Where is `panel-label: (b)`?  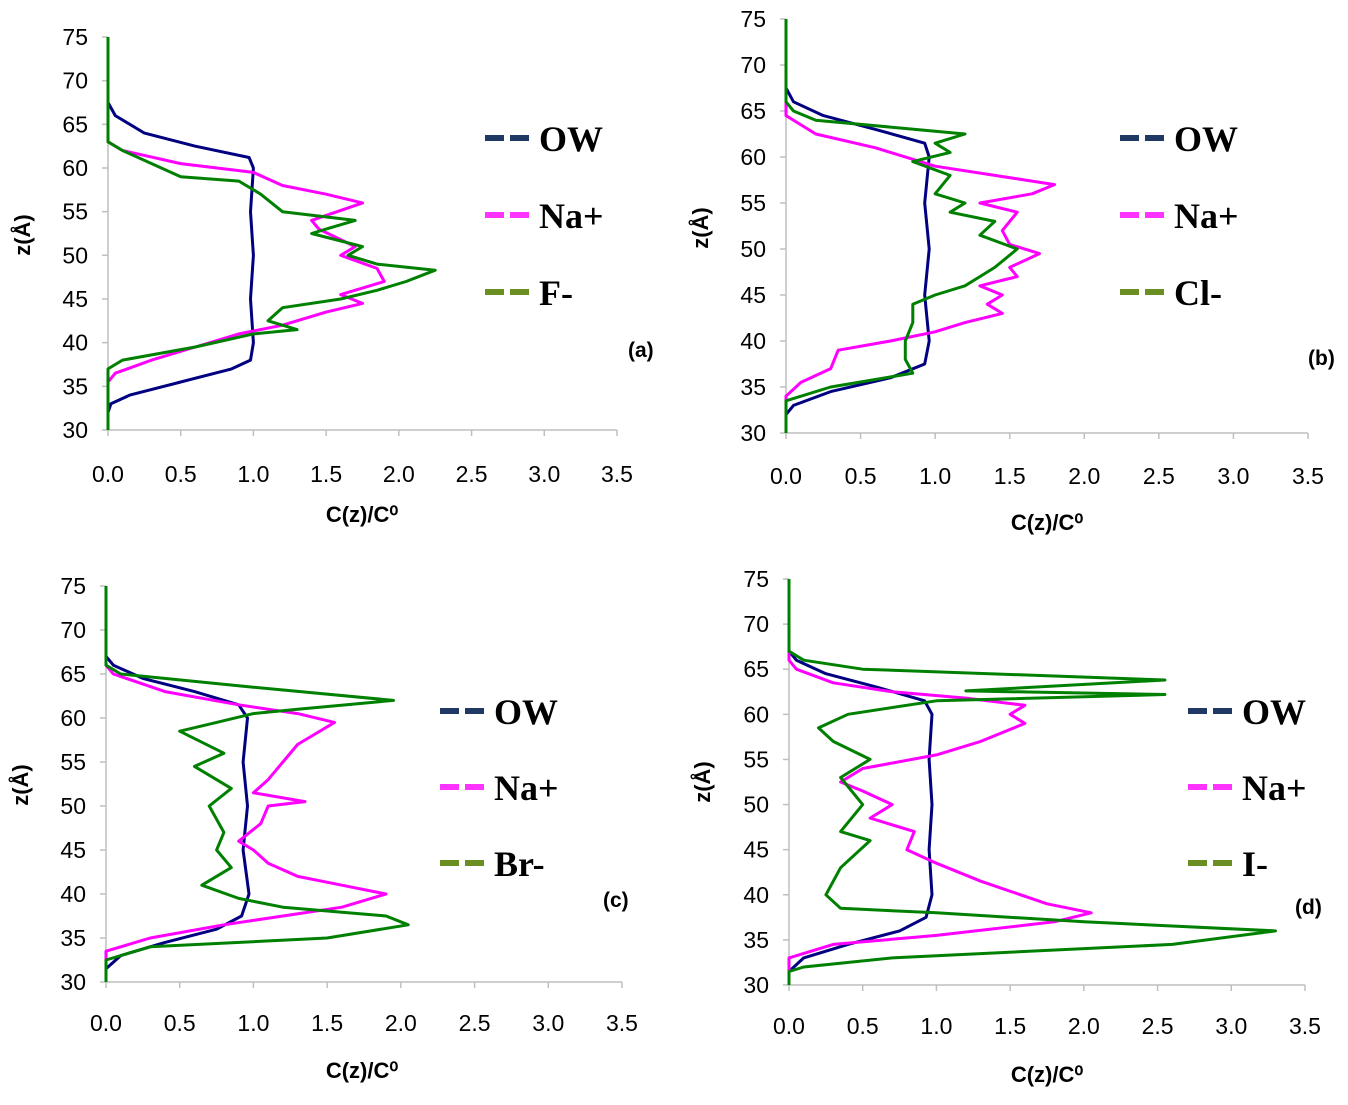
panel-label: (b) is located at coordinates (1321, 358).